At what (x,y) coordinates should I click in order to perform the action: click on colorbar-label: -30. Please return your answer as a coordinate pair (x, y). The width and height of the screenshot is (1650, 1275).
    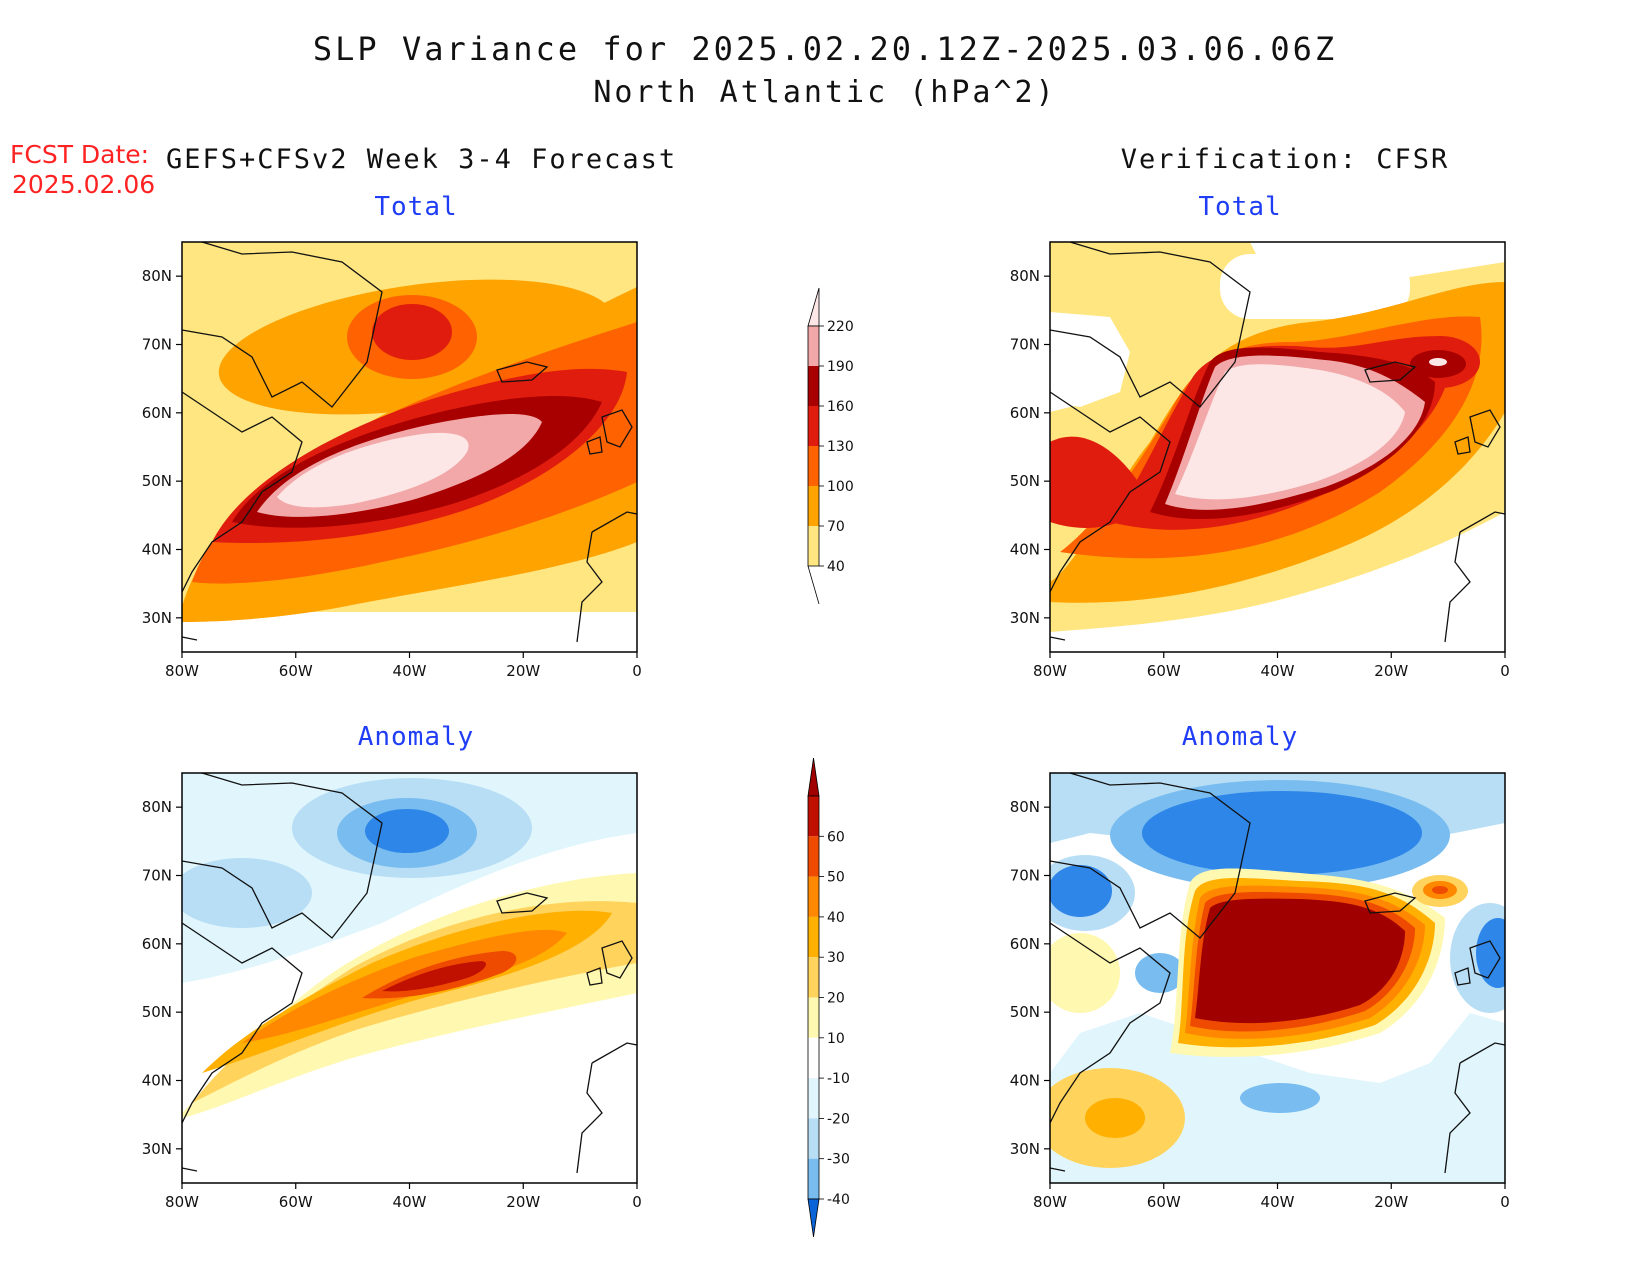
    Looking at the image, I should click on (838, 1160).